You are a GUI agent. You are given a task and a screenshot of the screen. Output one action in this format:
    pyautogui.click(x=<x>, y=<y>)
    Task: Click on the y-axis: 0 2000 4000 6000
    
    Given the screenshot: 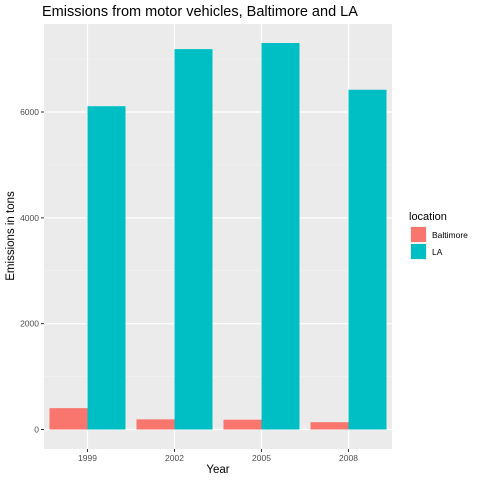 What is the action you would take?
    pyautogui.click(x=32, y=271)
    